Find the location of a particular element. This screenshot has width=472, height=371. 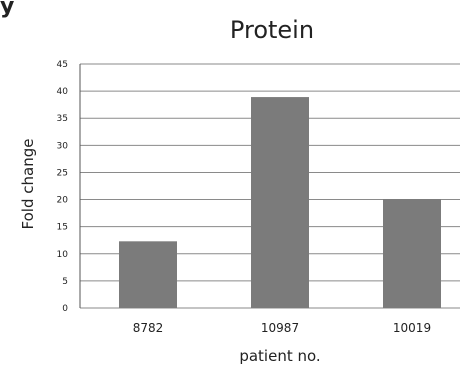

x-tick-label: 8782 is located at coordinates (148, 328).